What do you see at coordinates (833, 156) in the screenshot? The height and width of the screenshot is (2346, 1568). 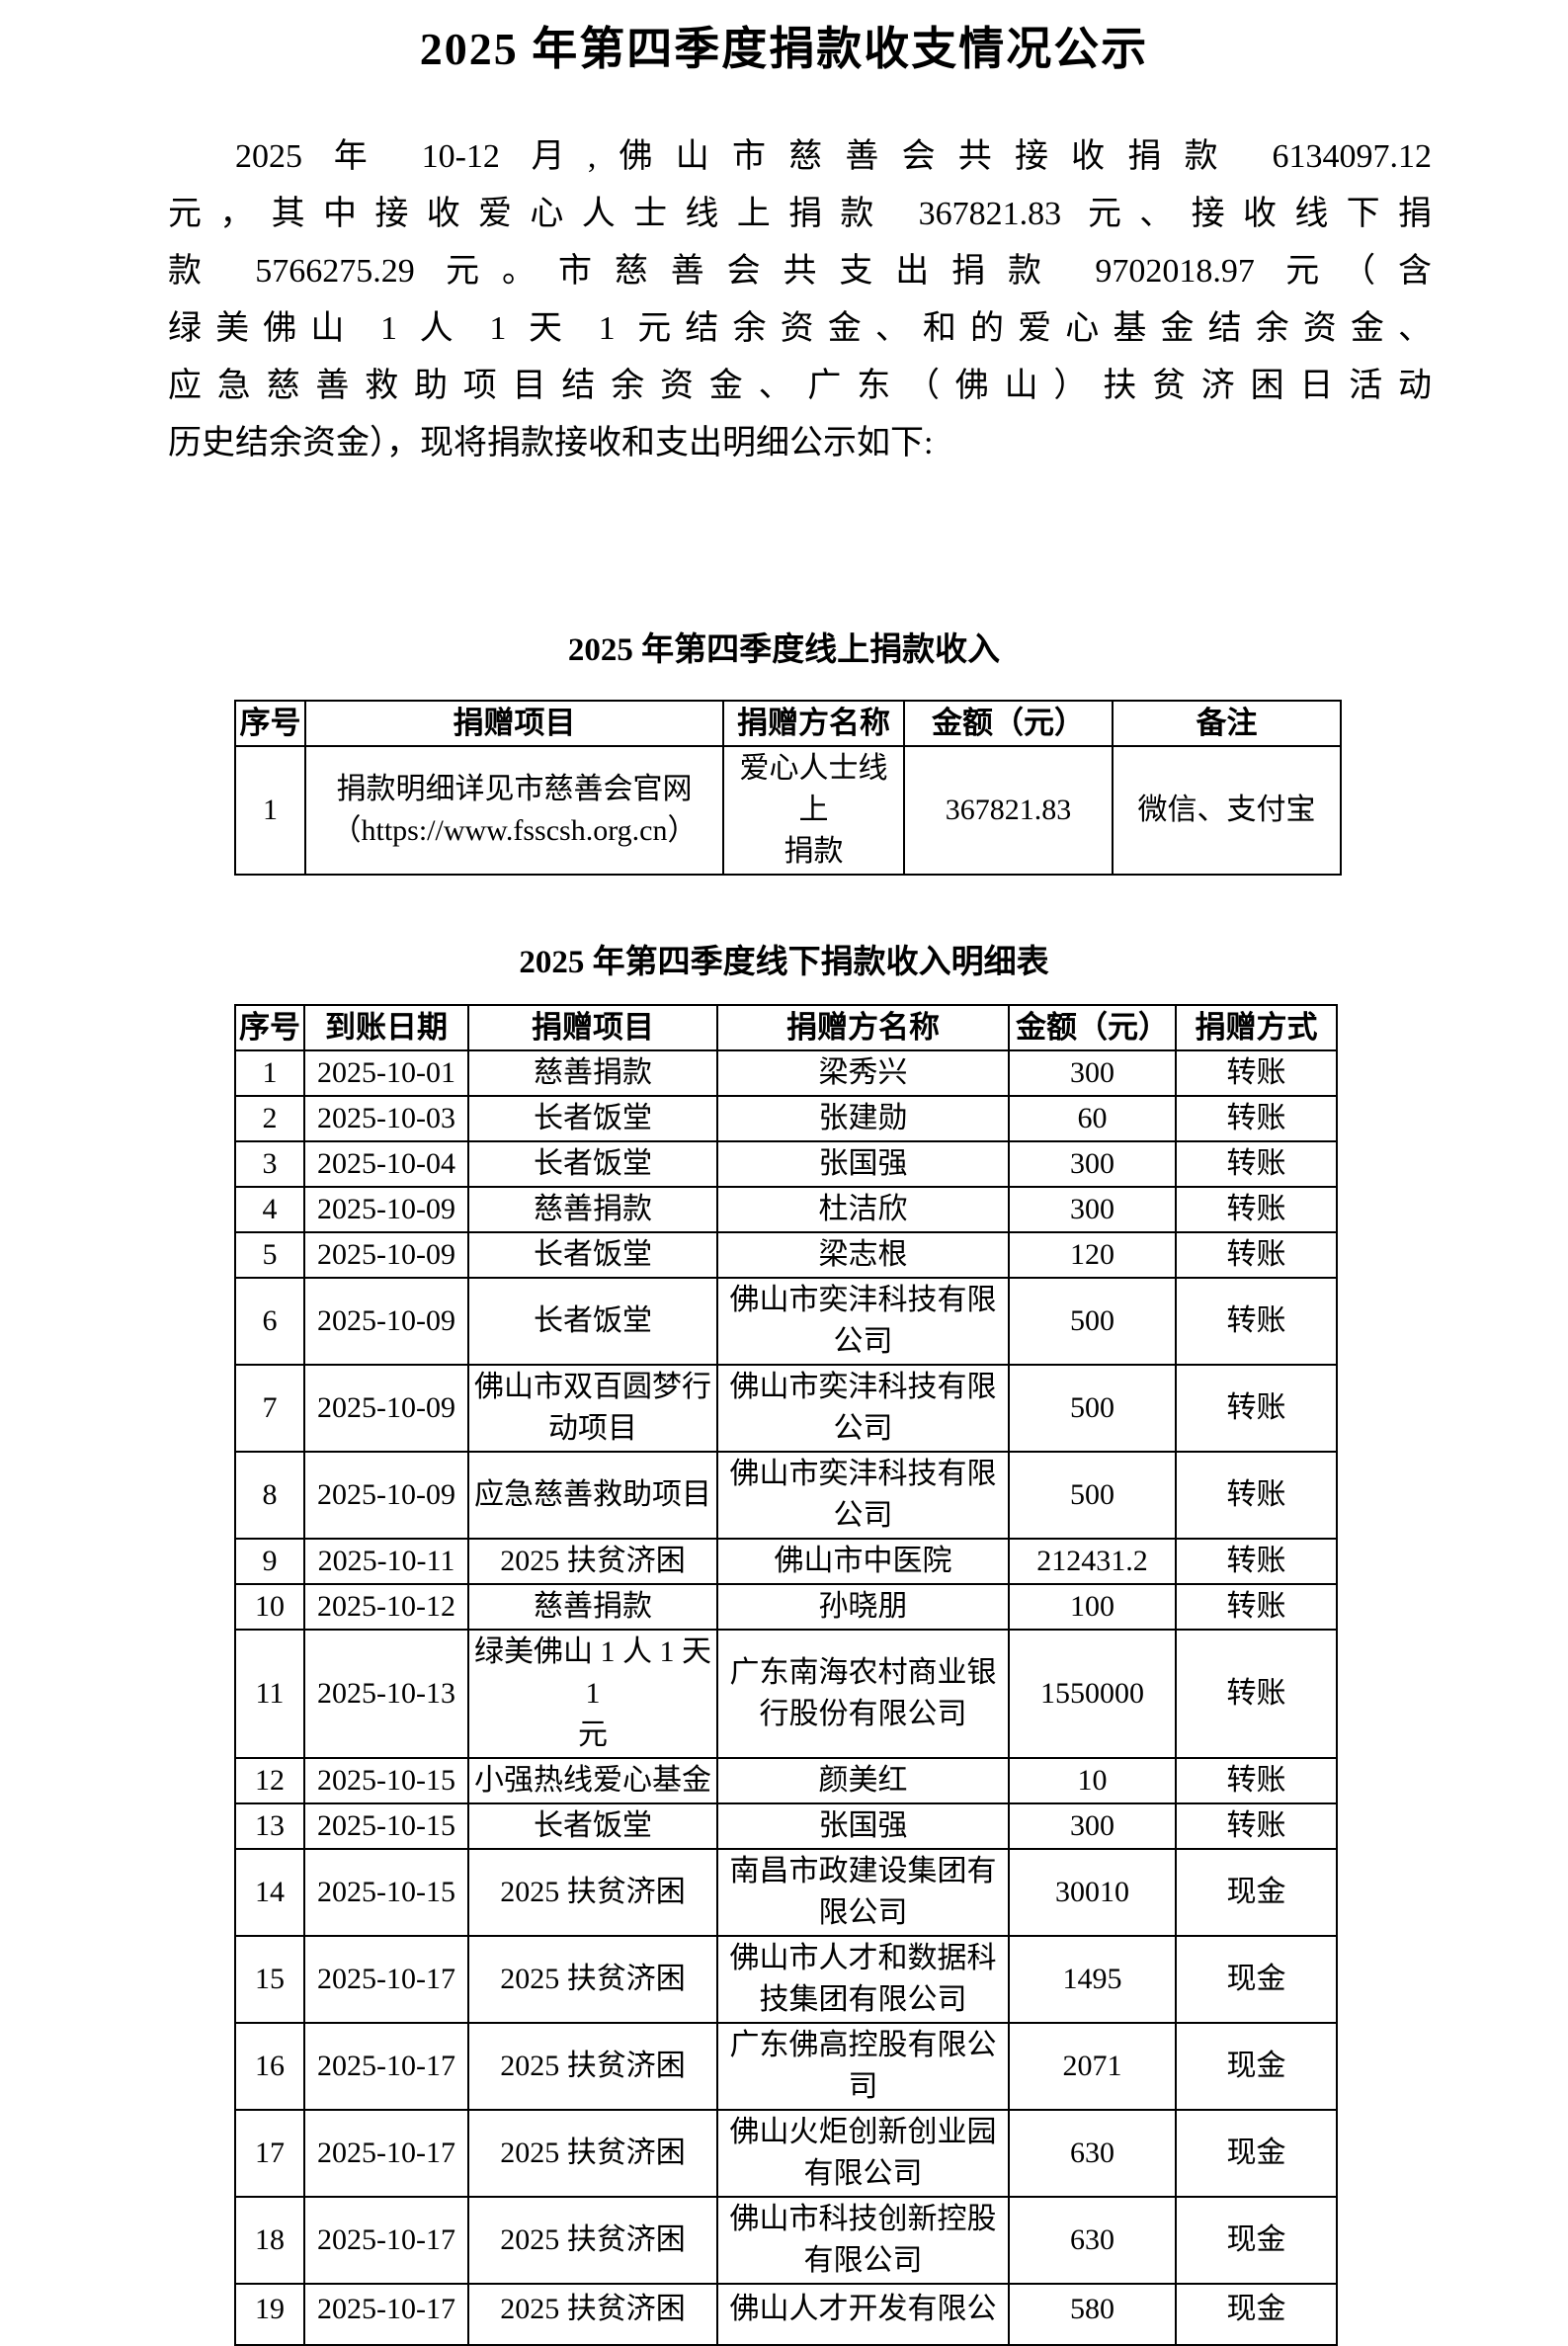 I see `intro-line-1: 2025 年 10-12 月,佛山市慈善会共接收捐款 6134097.12` at bounding box center [833, 156].